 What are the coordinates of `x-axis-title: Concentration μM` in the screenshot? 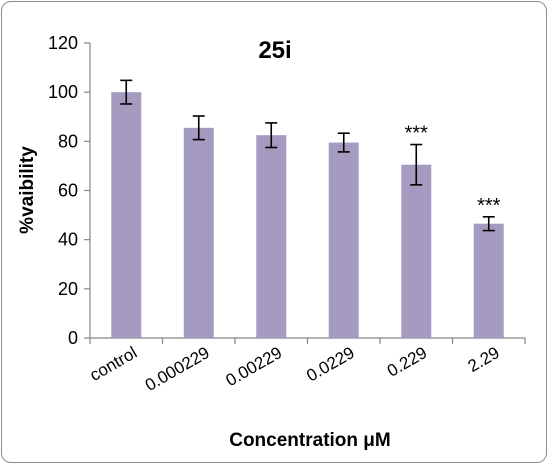 It's located at (310, 440).